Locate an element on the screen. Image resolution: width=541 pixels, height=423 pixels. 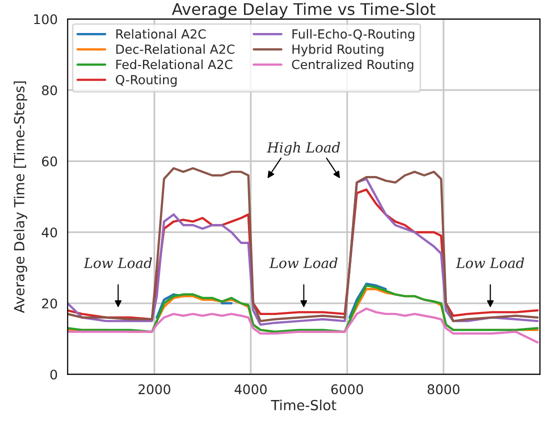
legend-label: Relational A2C is located at coordinates (161, 34).